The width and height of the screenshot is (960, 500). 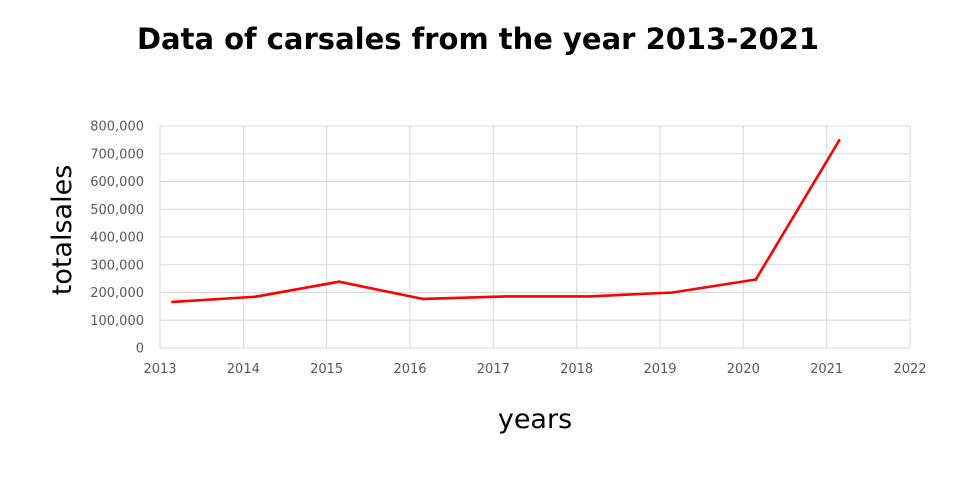 What do you see at coordinates (478, 39) in the screenshot?
I see `chart-title: Data of carsales from the year 2013-2021` at bounding box center [478, 39].